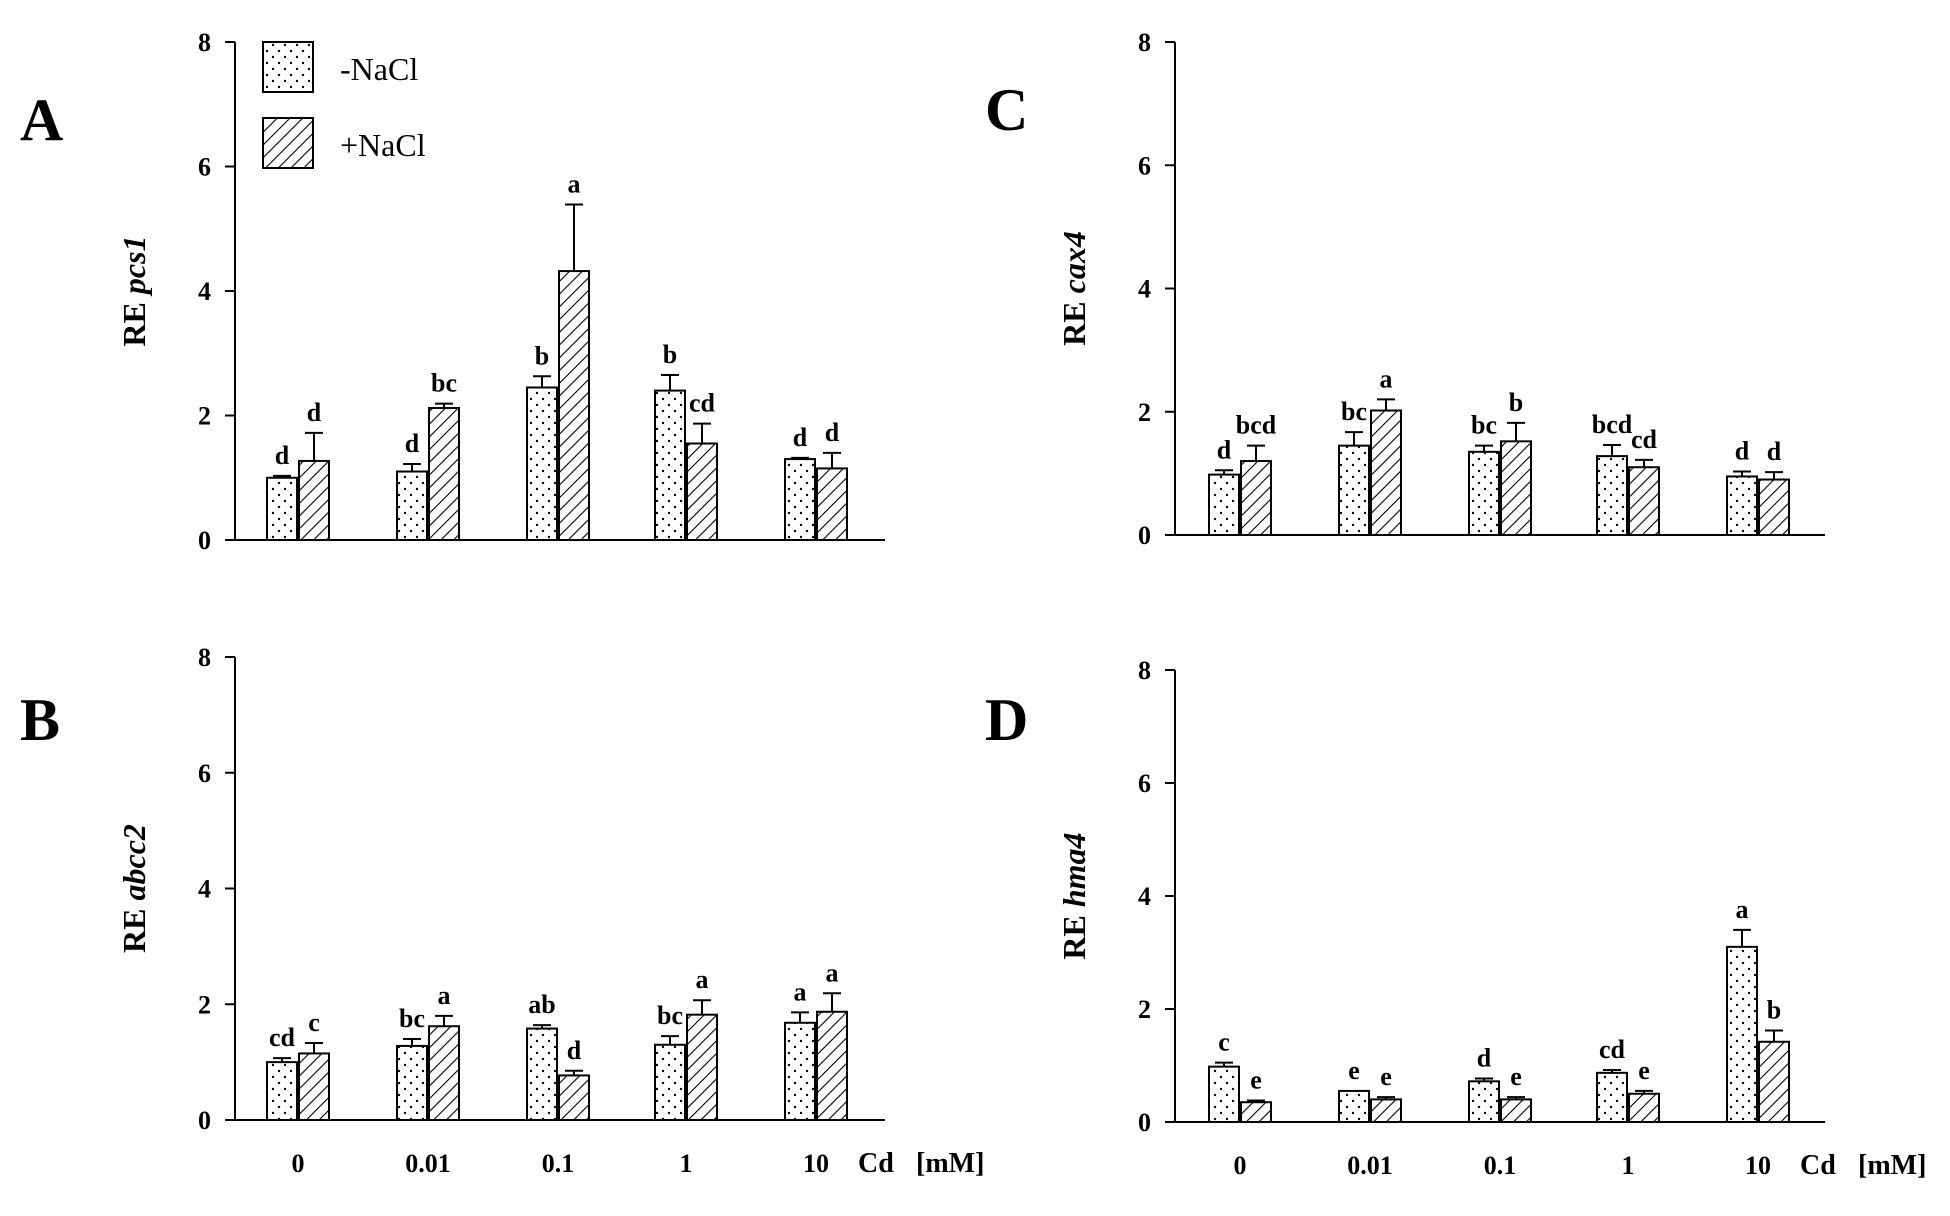  What do you see at coordinates (1742, 909) in the screenshot?
I see `sig-letter-d-s0-c4: a` at bounding box center [1742, 909].